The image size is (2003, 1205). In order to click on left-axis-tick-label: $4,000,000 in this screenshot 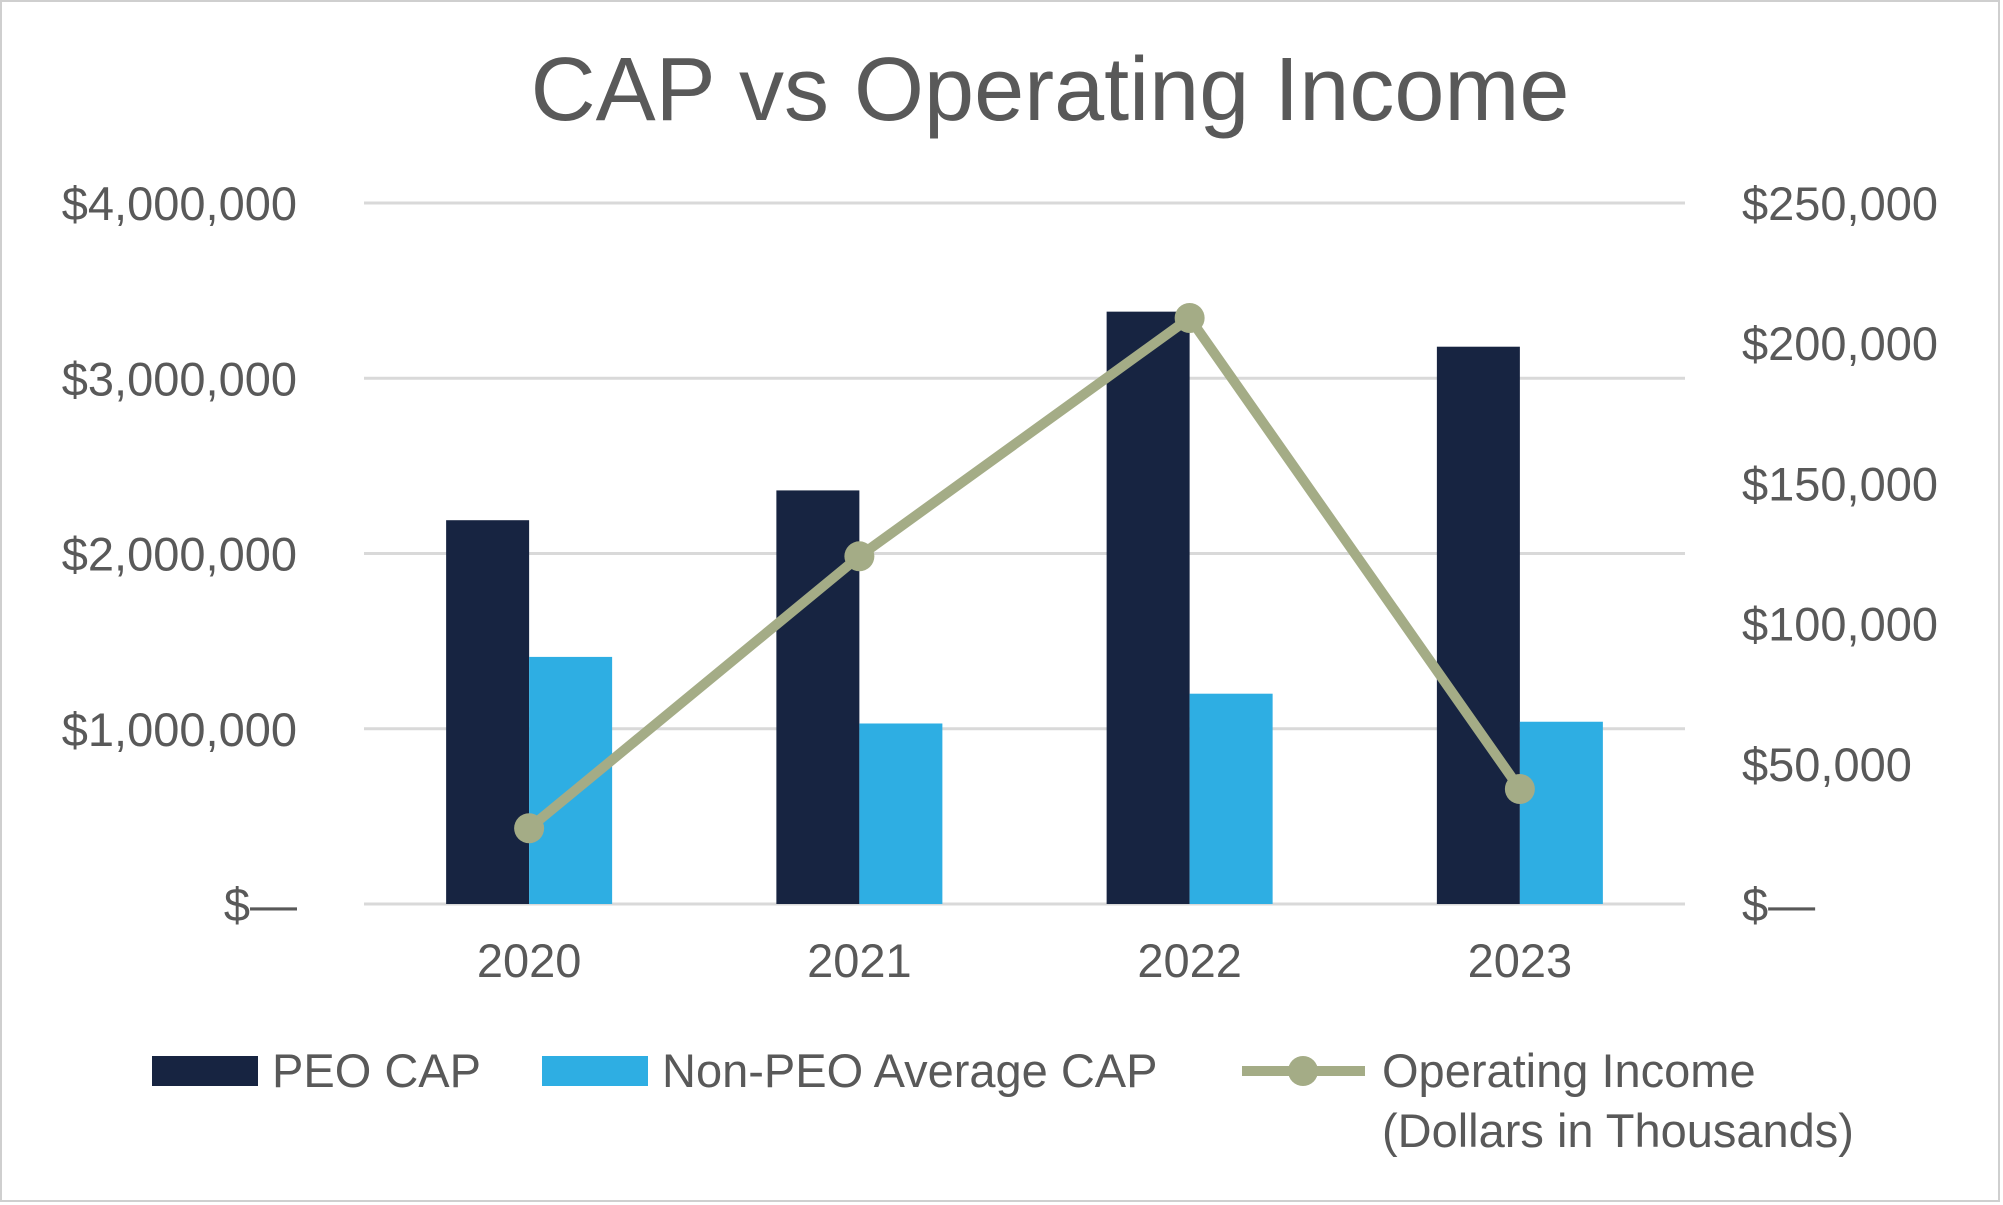, I will do `click(179, 203)`.